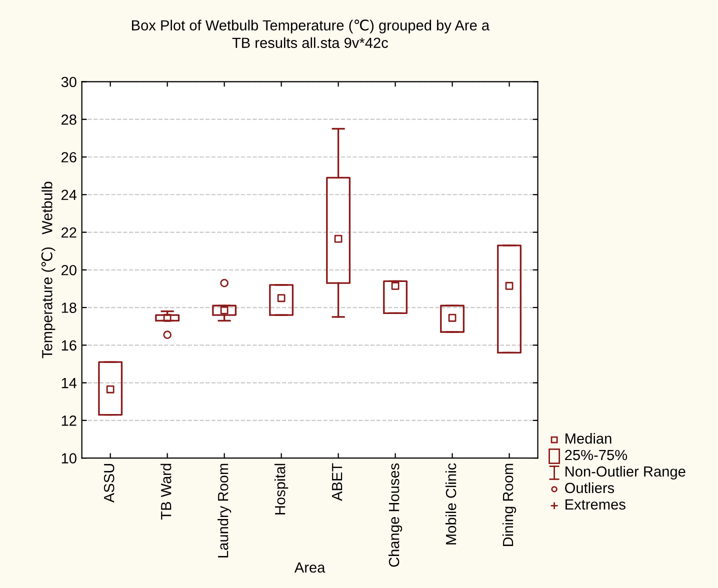 The height and width of the screenshot is (588, 718). Describe the element at coordinates (596, 504) in the screenshot. I see `text: Extremes` at that location.